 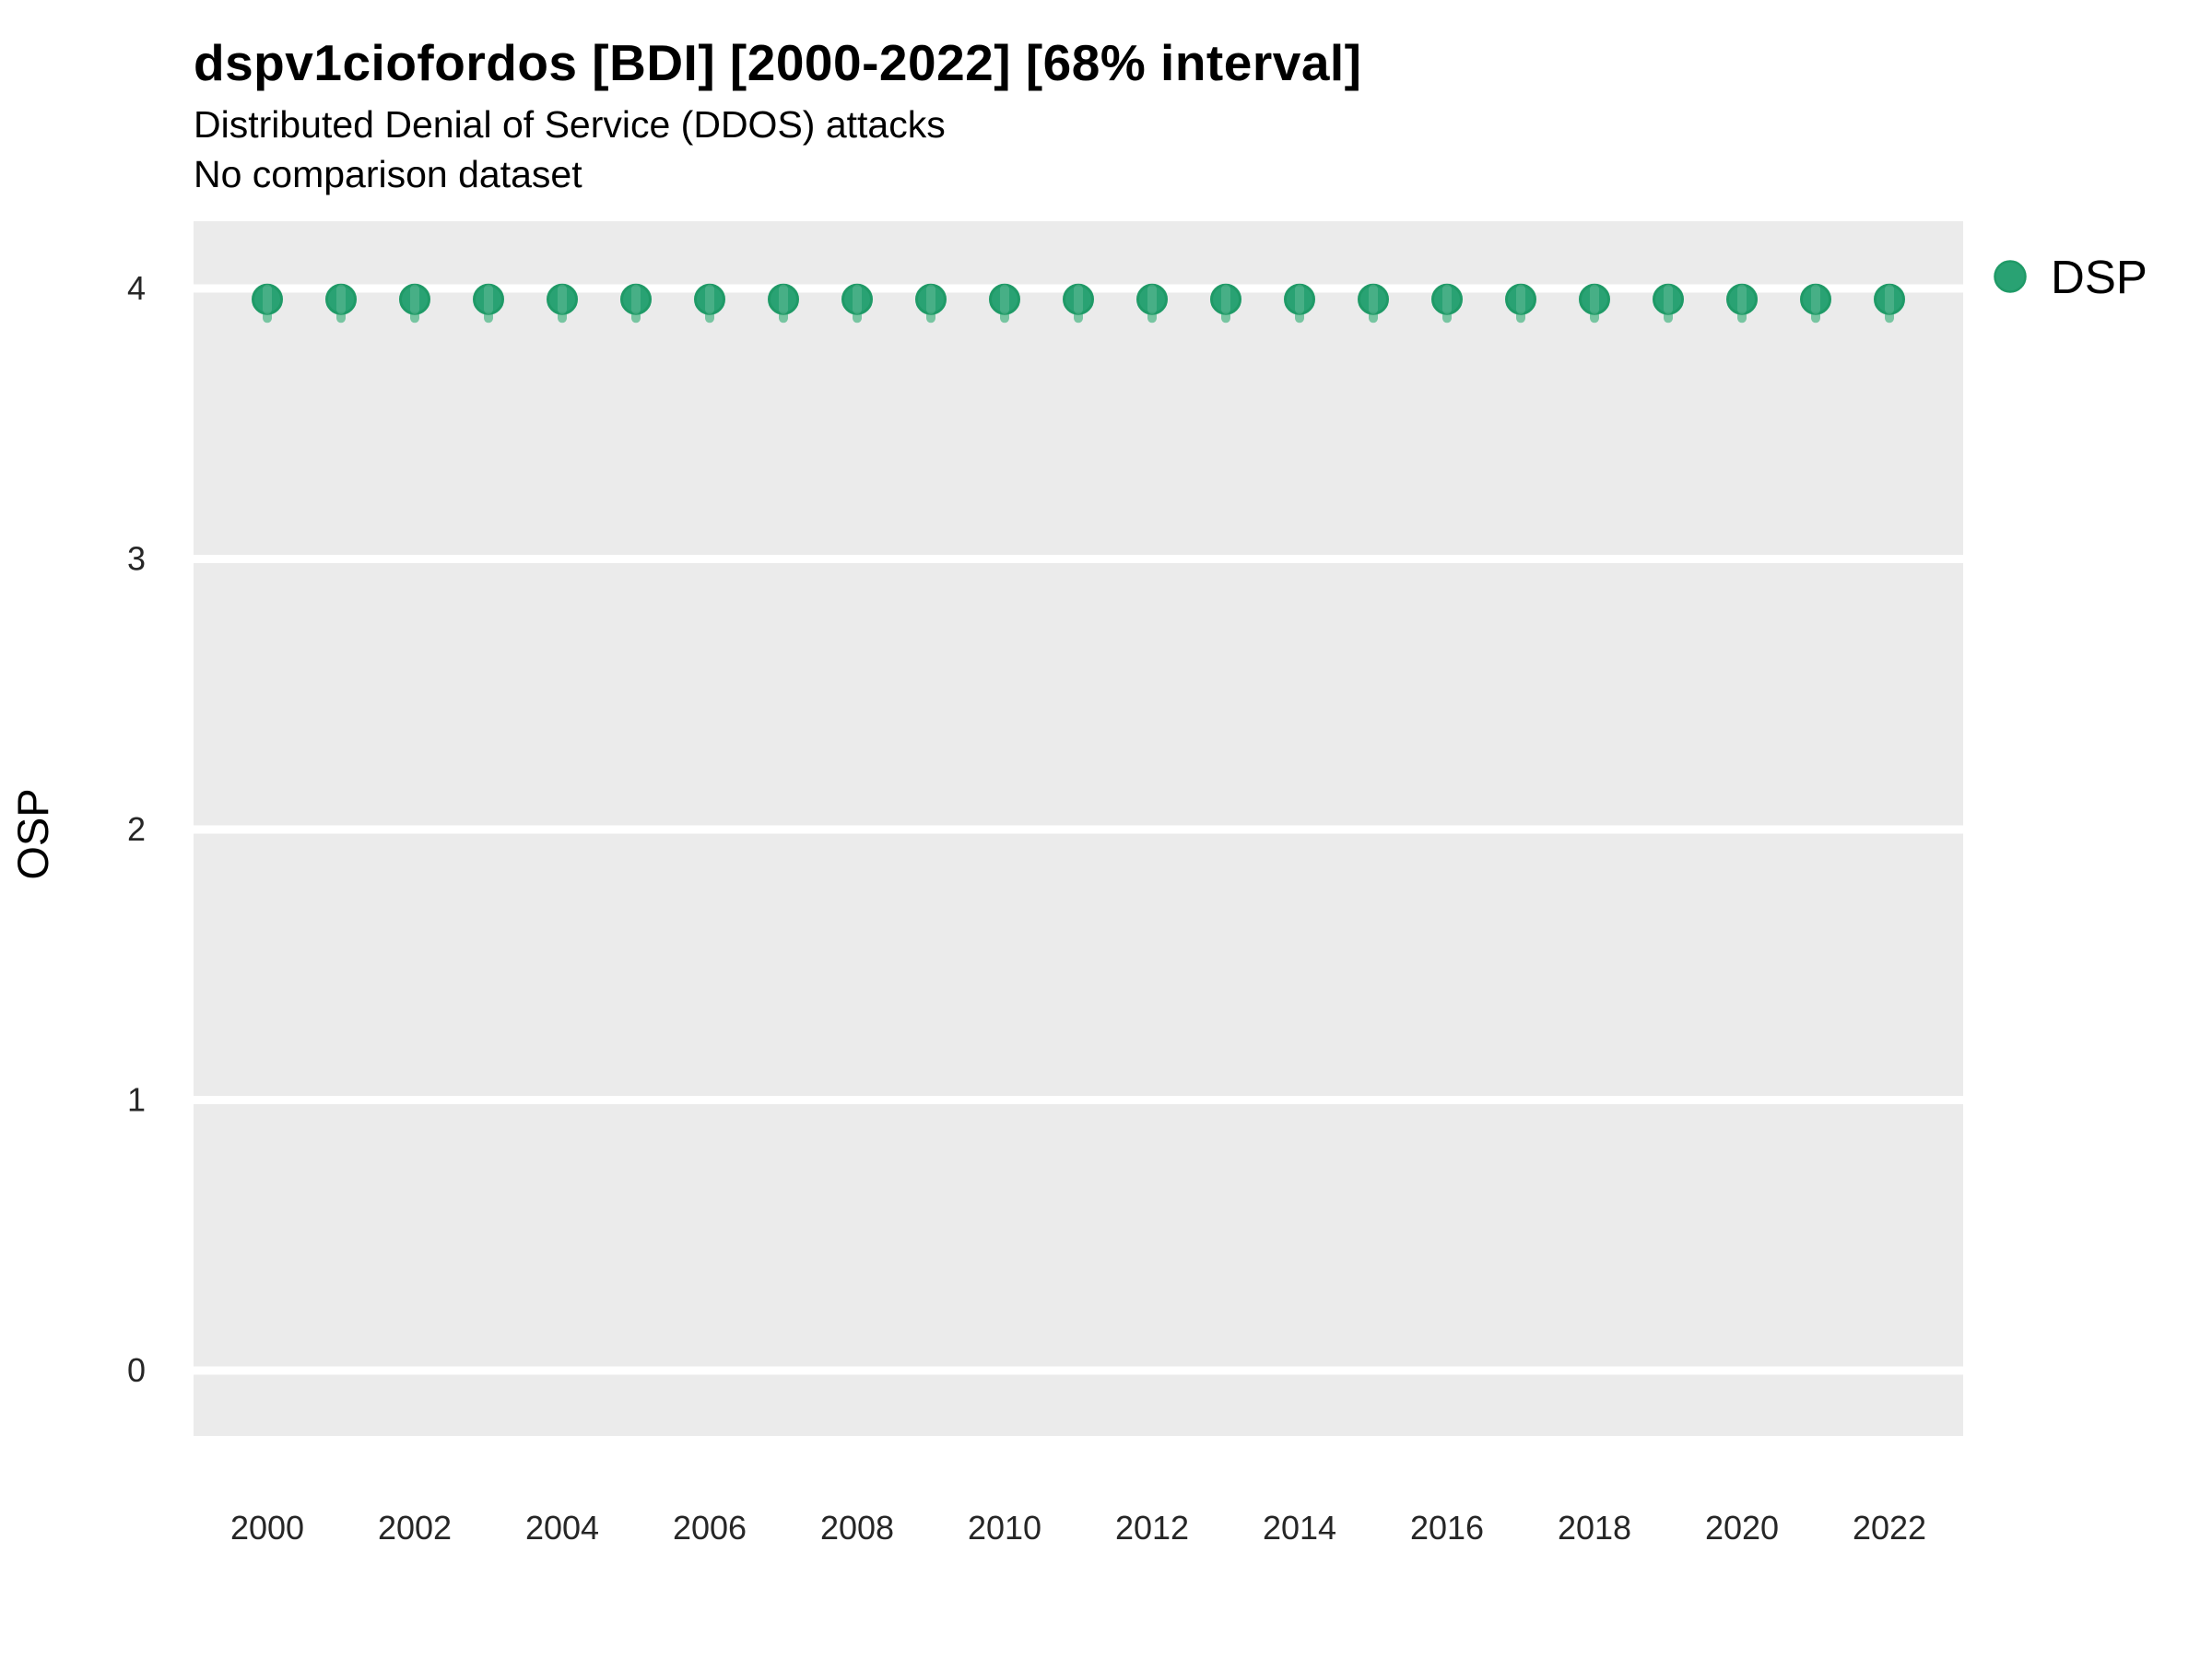 I want to click on point-marker-2008, so click(x=857, y=299).